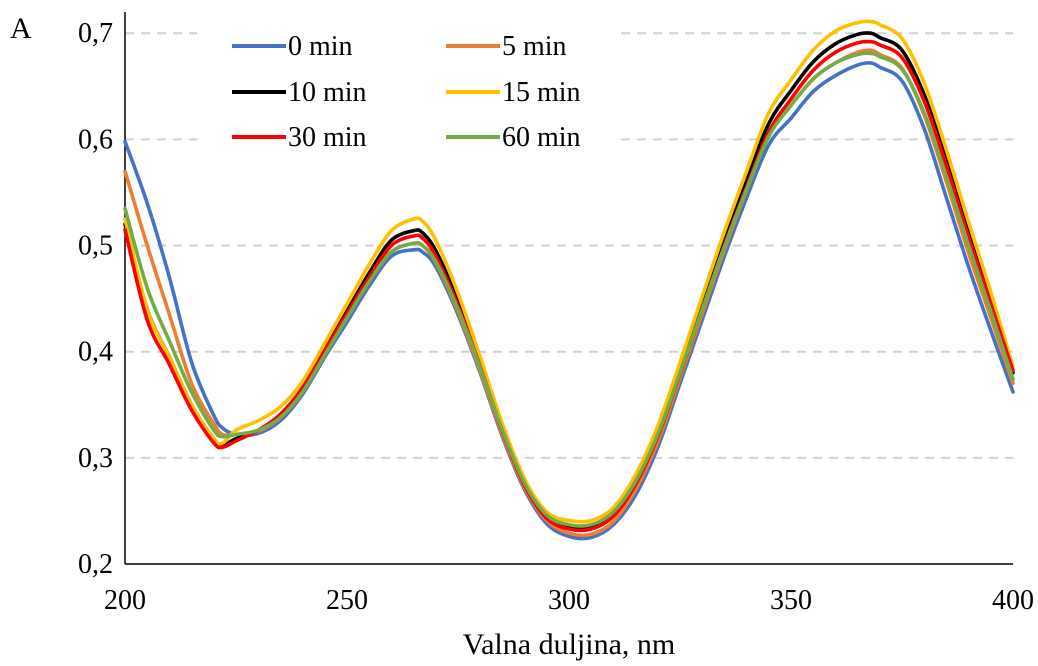 The height and width of the screenshot is (666, 1038). I want to click on y-tick-label: 0,5, so click(95, 246).